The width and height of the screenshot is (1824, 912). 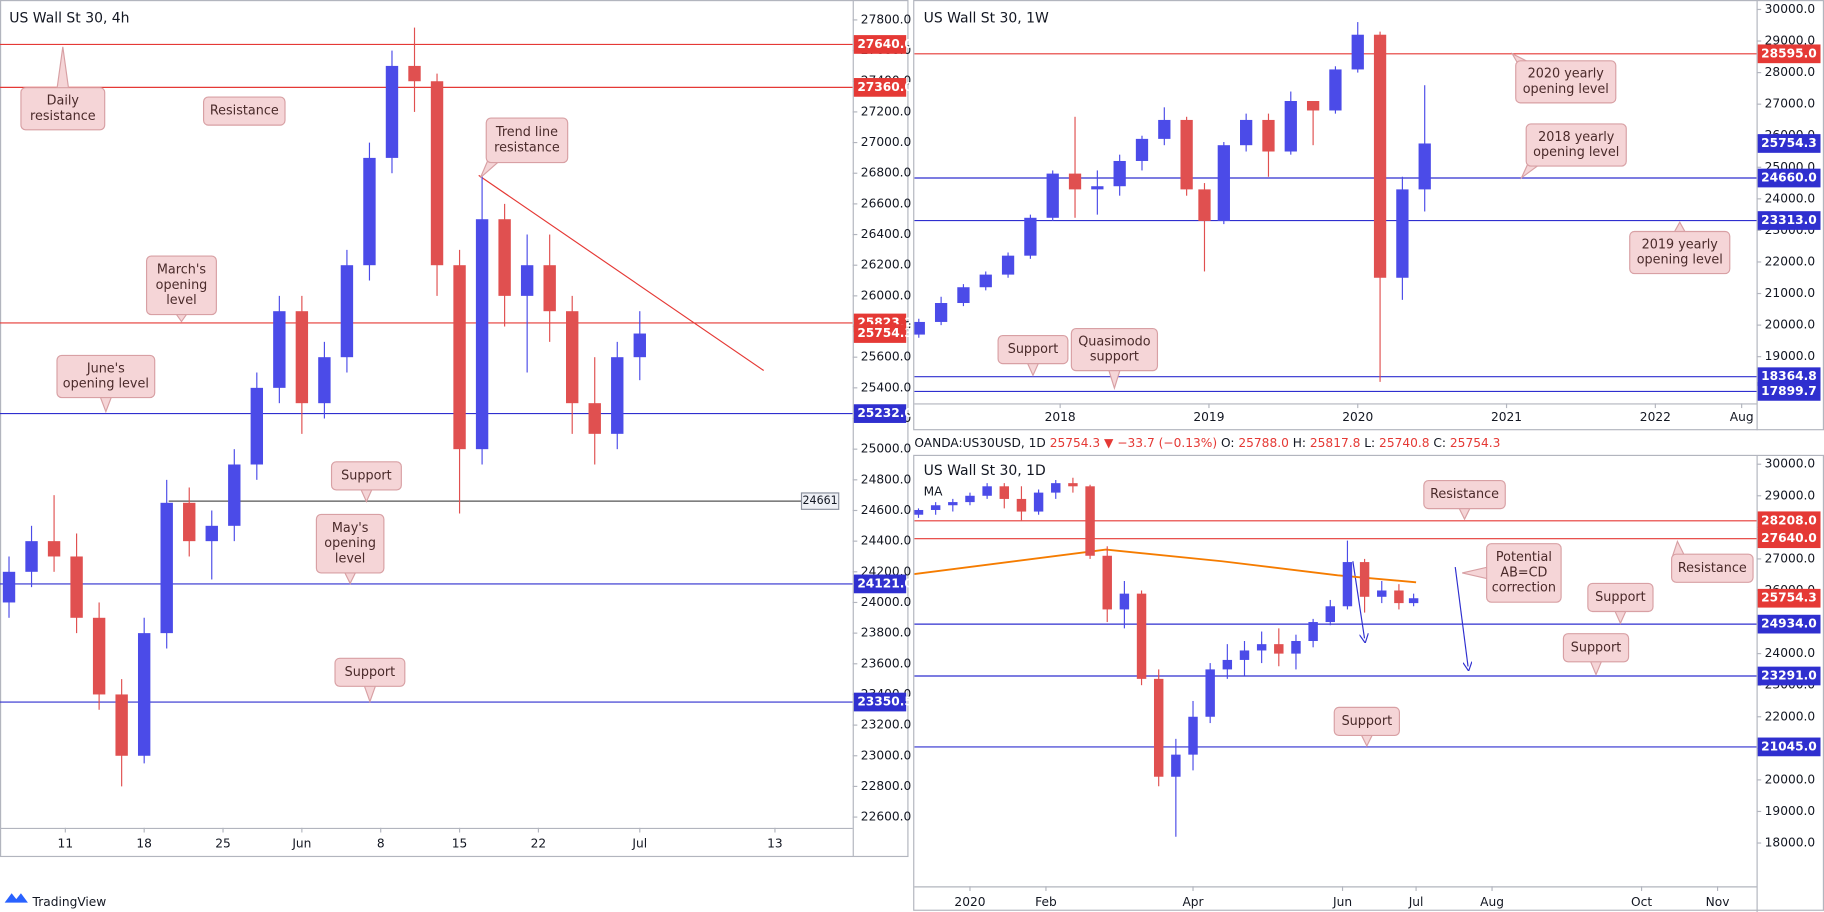 I want to click on header-field: L:, so click(x=1369, y=443).